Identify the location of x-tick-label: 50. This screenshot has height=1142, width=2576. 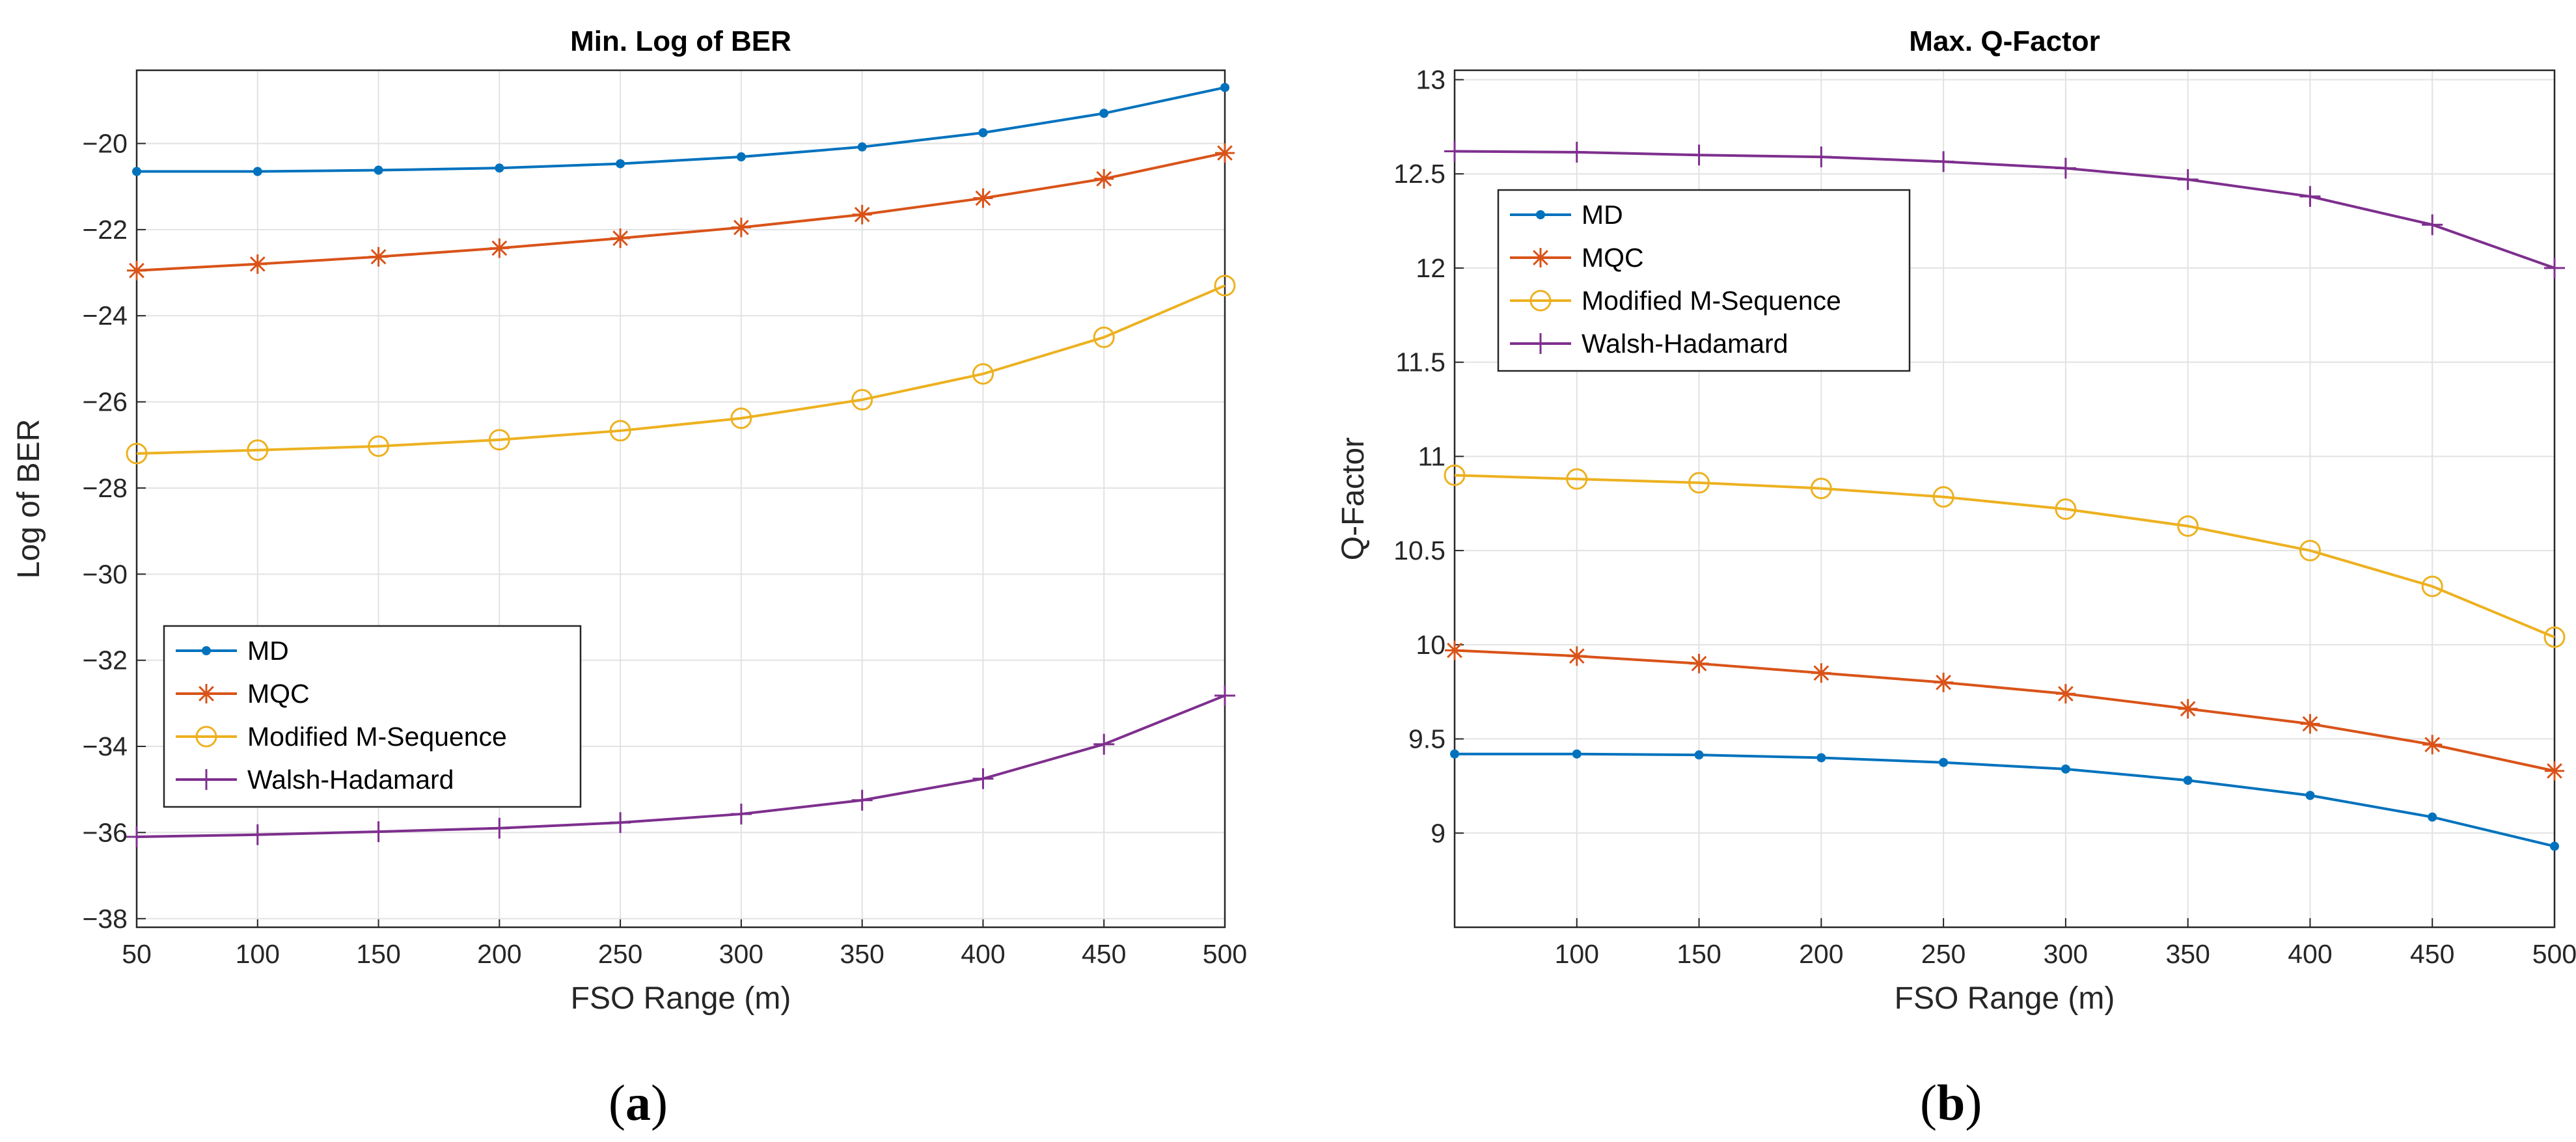
(137, 954).